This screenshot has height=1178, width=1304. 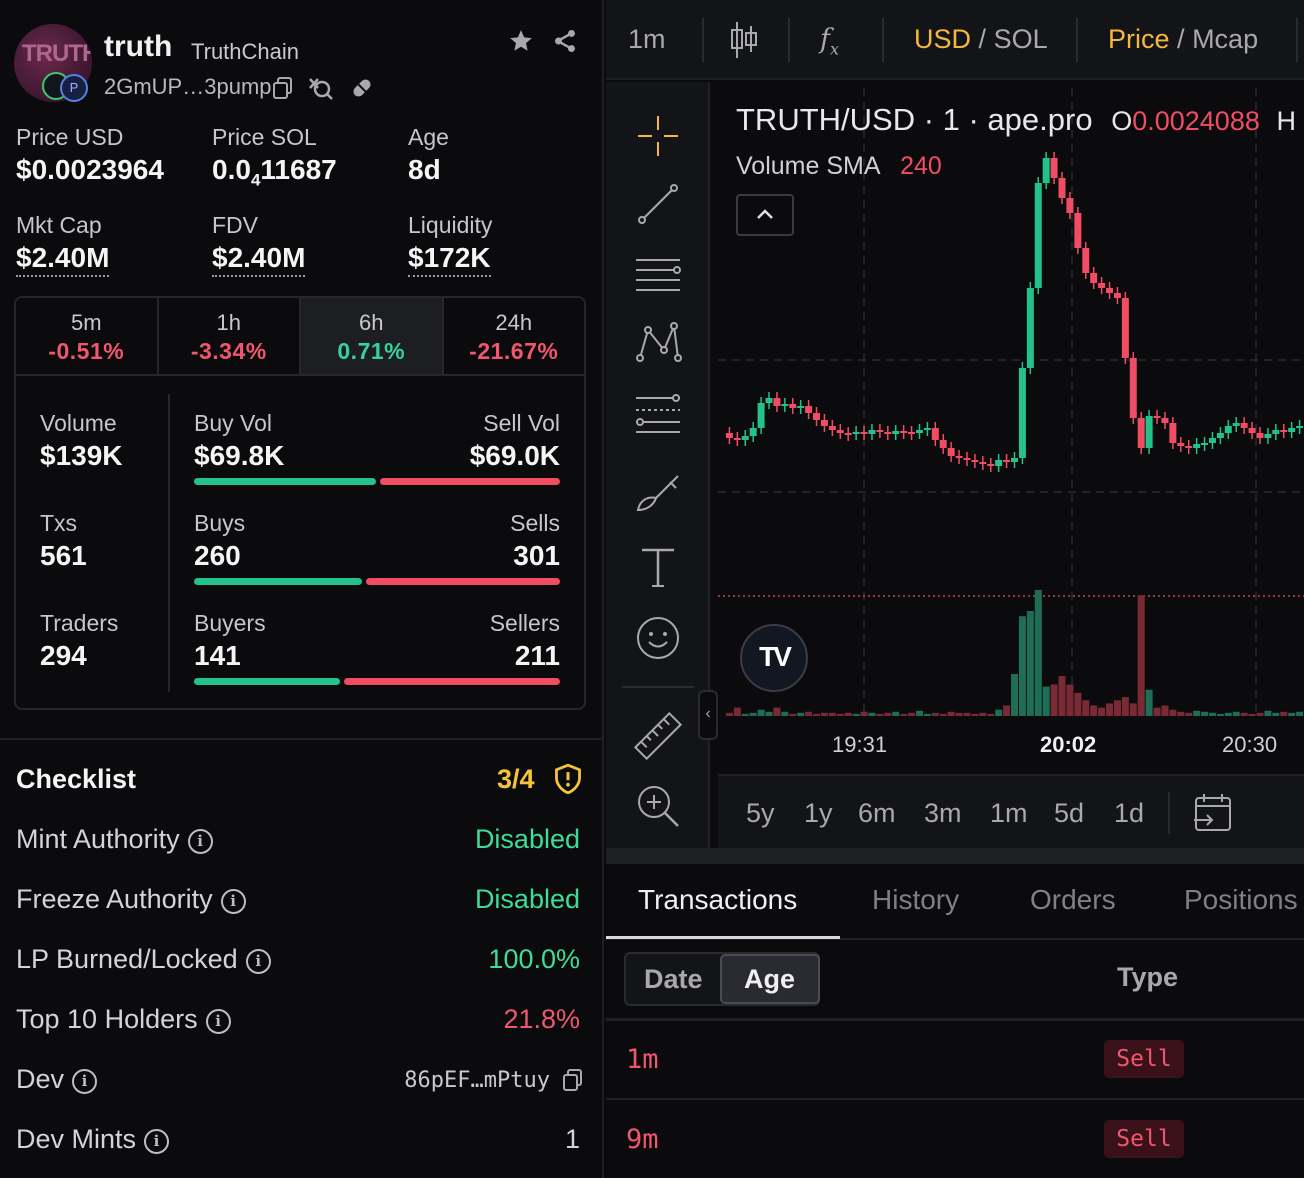 I want to click on active-tab-indicator, so click(x=723, y=937).